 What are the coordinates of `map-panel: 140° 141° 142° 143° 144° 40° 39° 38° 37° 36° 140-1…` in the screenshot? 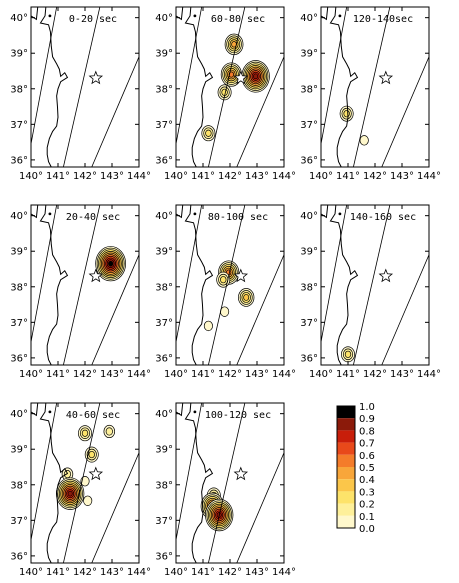 It's located at (370, 292).